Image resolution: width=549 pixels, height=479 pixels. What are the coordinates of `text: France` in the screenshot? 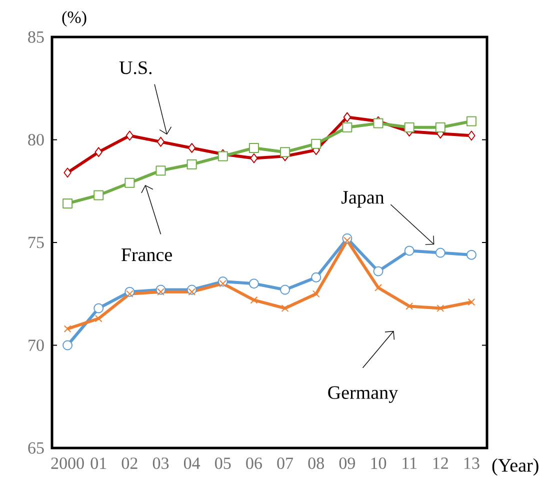 It's located at (146, 255).